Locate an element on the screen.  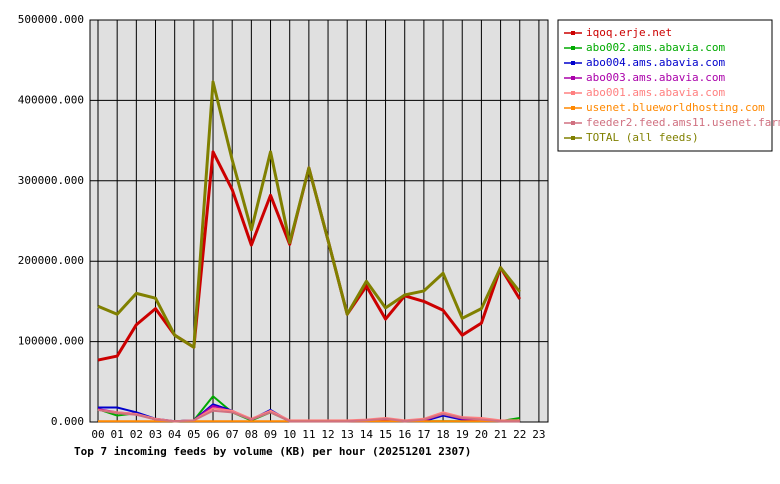
x-tick-label: 23 is located at coordinates (538, 434).